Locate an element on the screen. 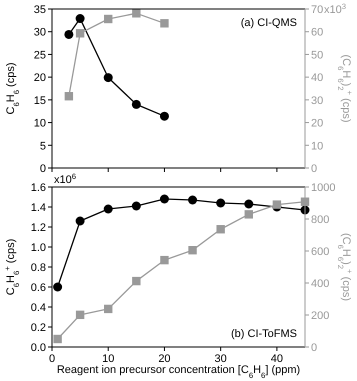  x-axis-title: Reagent ion precursor concentration [C$_{6}$H$_{6}$] (ppm) is located at coordinates (178, 372).